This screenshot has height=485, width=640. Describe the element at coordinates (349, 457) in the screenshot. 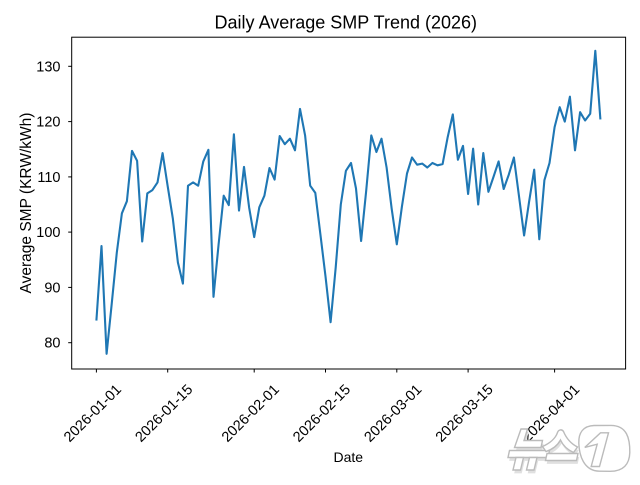

I see `svg-text: Date` at that location.